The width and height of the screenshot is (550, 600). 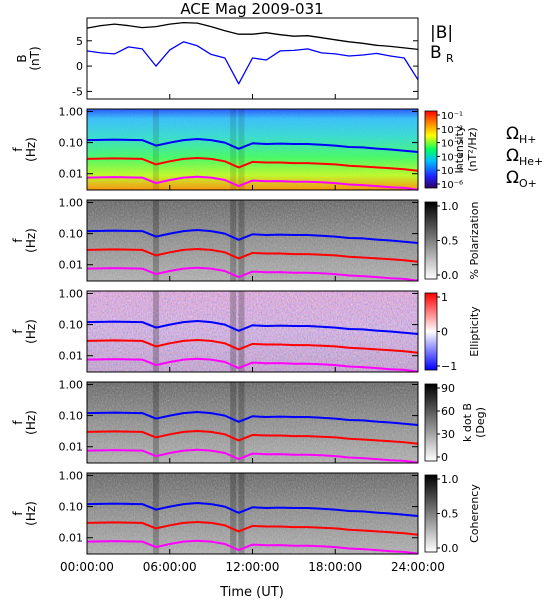 I want to click on colorbar-tick-label: 1, so click(x=444, y=297).